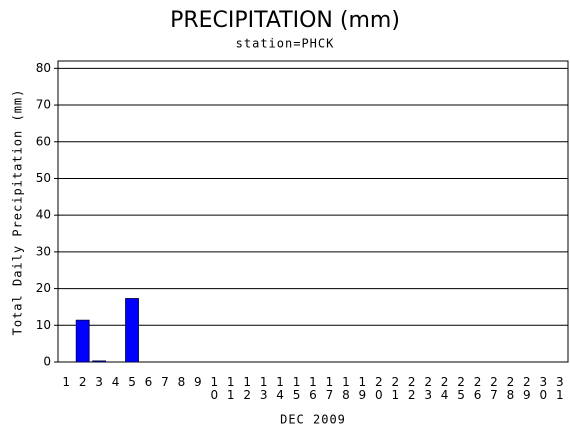 The width and height of the screenshot is (570, 430). I want to click on x-tick-label: 6, so click(149, 382).